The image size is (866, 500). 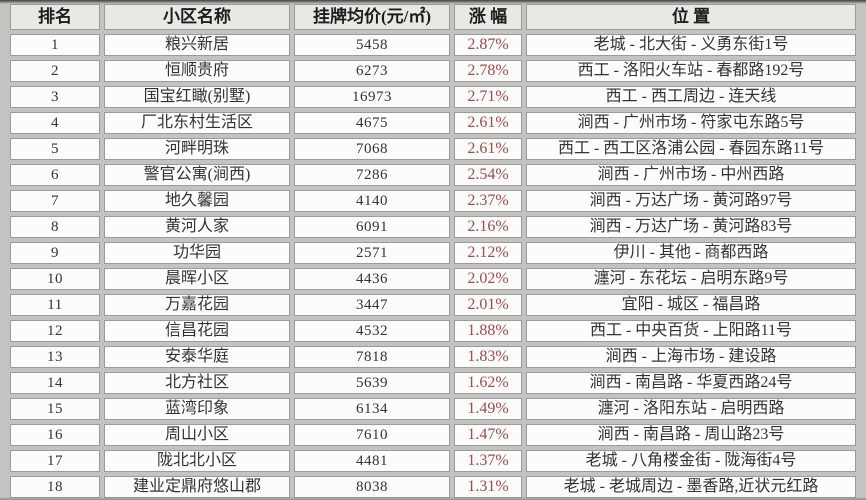 What do you see at coordinates (372, 71) in the screenshot?
I see `price-cell: 6273` at bounding box center [372, 71].